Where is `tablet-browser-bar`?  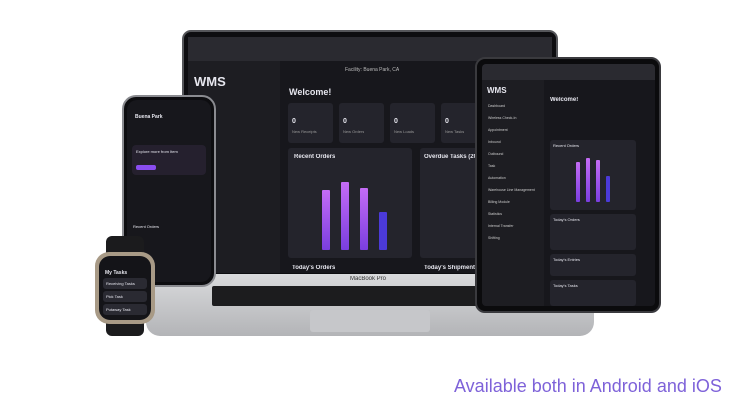 tablet-browser-bar is located at coordinates (568, 72).